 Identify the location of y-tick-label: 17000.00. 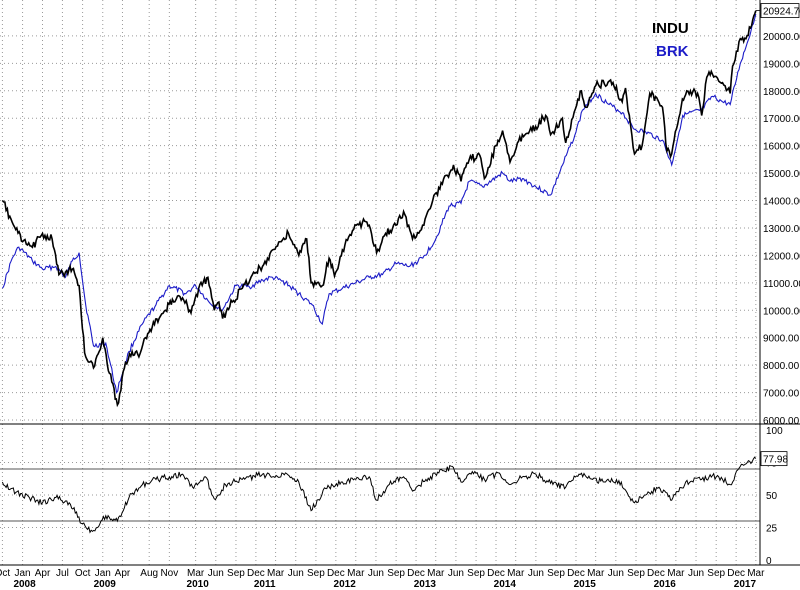
(781, 119).